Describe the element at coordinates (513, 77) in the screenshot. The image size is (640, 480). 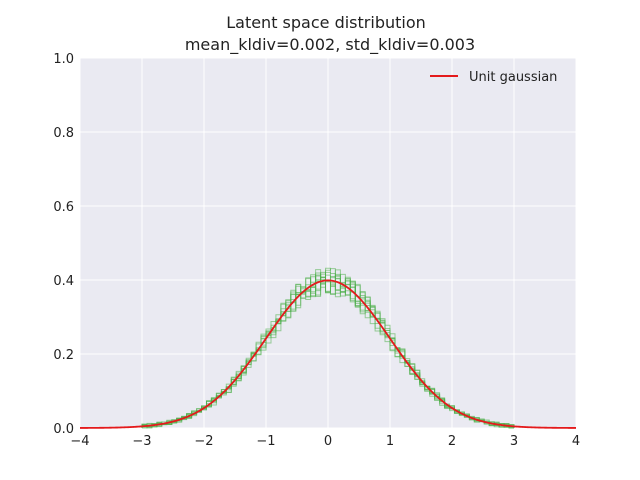
I see `legend-label-unit-gaussian: Unit gaussian` at that location.